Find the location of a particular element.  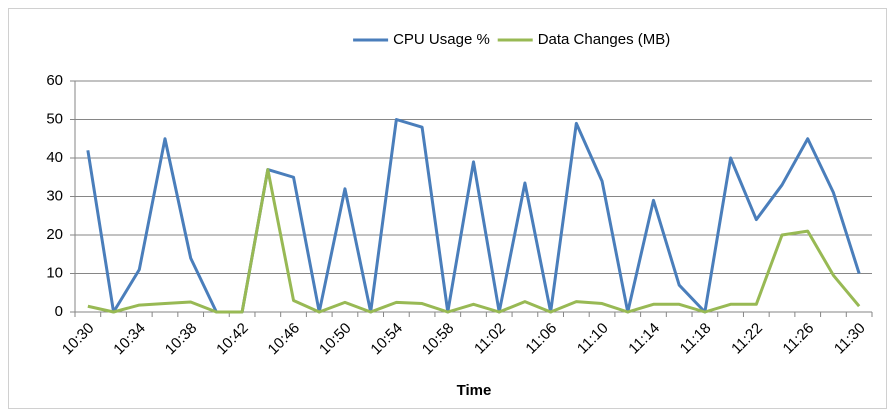

legend-label: Data Changes (MB) is located at coordinates (604, 39).